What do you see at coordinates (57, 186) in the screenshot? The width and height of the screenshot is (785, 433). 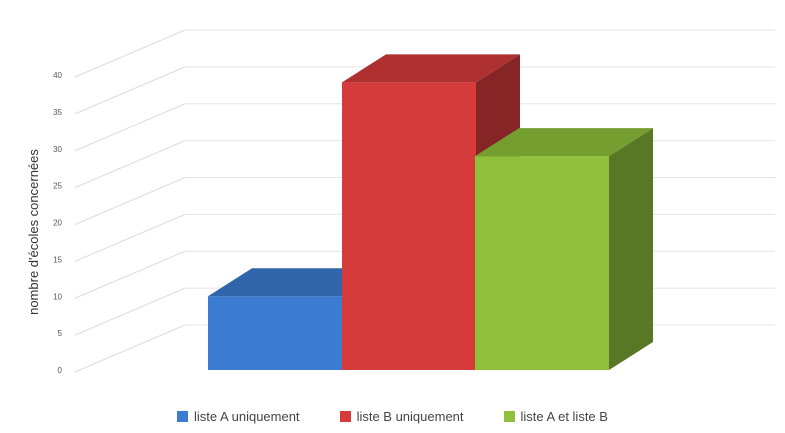 I see `y-tick-label: 25` at bounding box center [57, 186].